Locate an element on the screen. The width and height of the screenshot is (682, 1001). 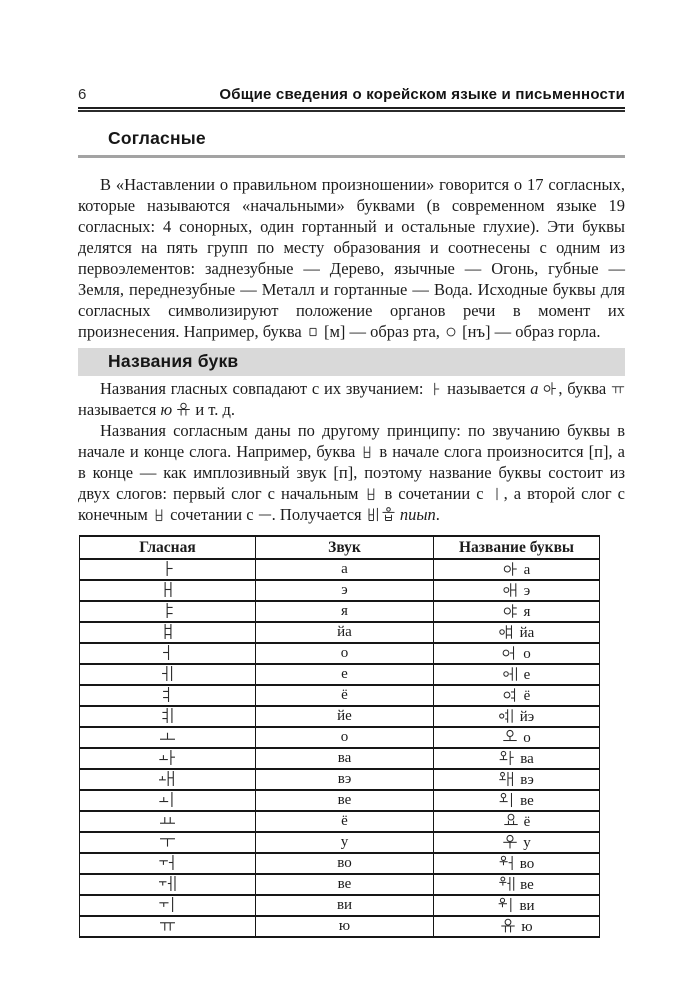
vowel-table-row: йа йа is located at coordinates (339, 632).